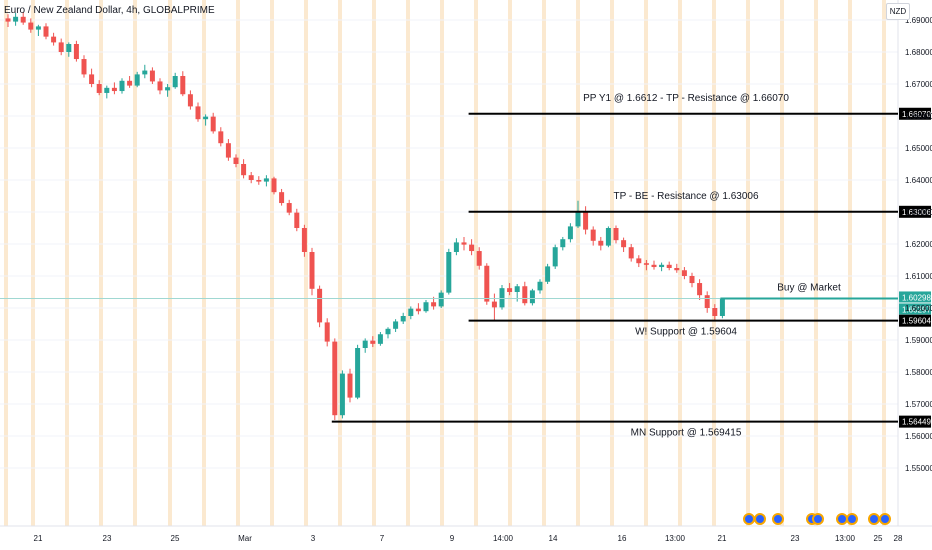 The image size is (932, 550). What do you see at coordinates (898, 538) in the screenshot?
I see `x-tick-label: 28` at bounding box center [898, 538].